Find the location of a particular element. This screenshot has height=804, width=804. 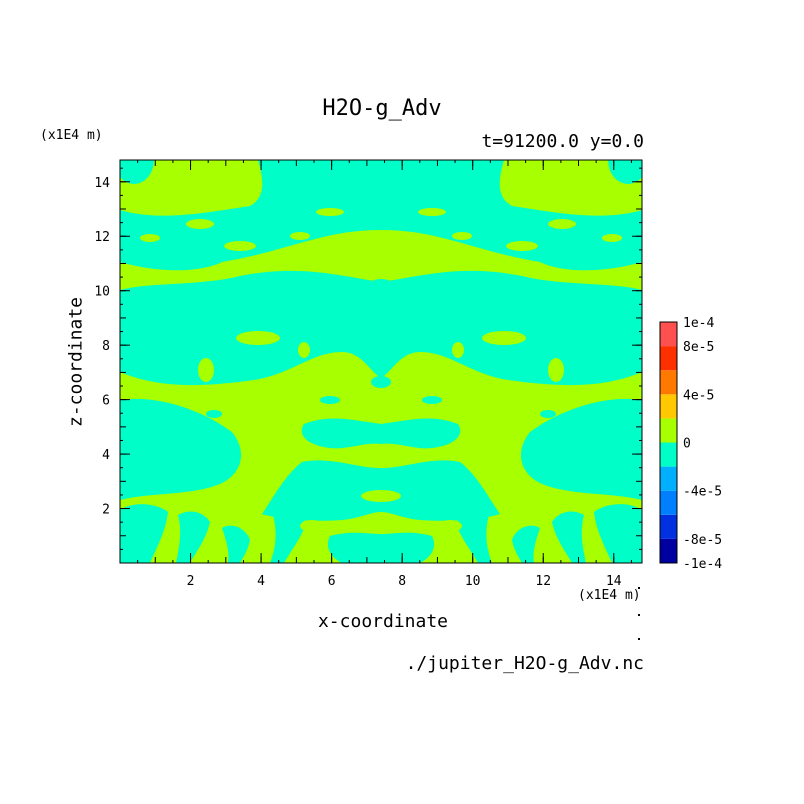

x-tick-label: 12 is located at coordinates (543, 581).